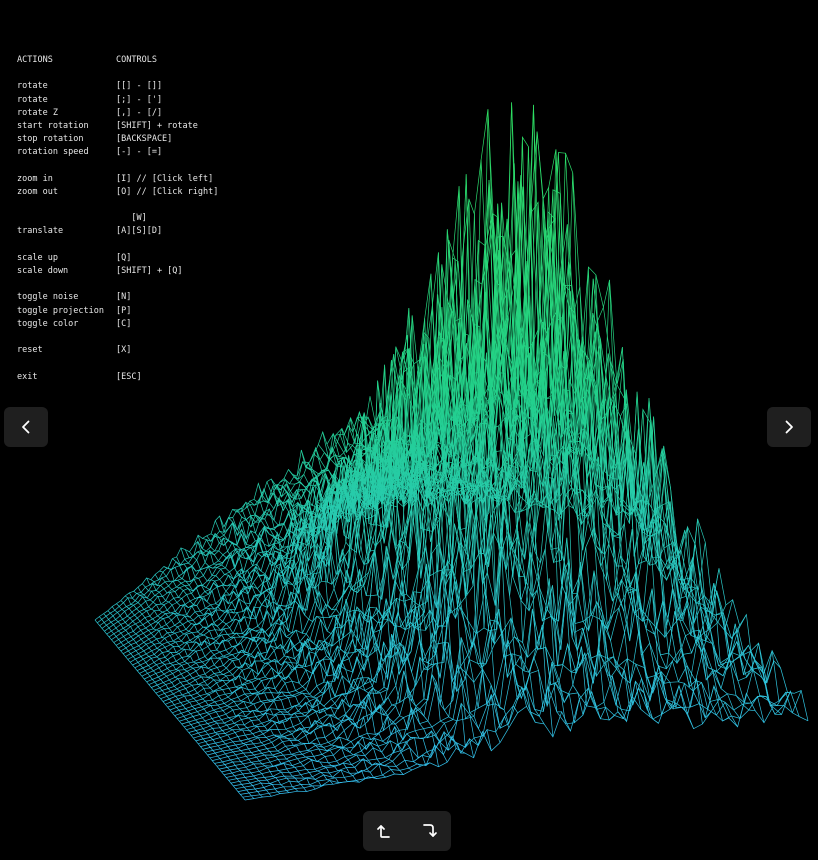  What do you see at coordinates (37, 191) in the screenshot?
I see `action-label: zoom out` at bounding box center [37, 191].